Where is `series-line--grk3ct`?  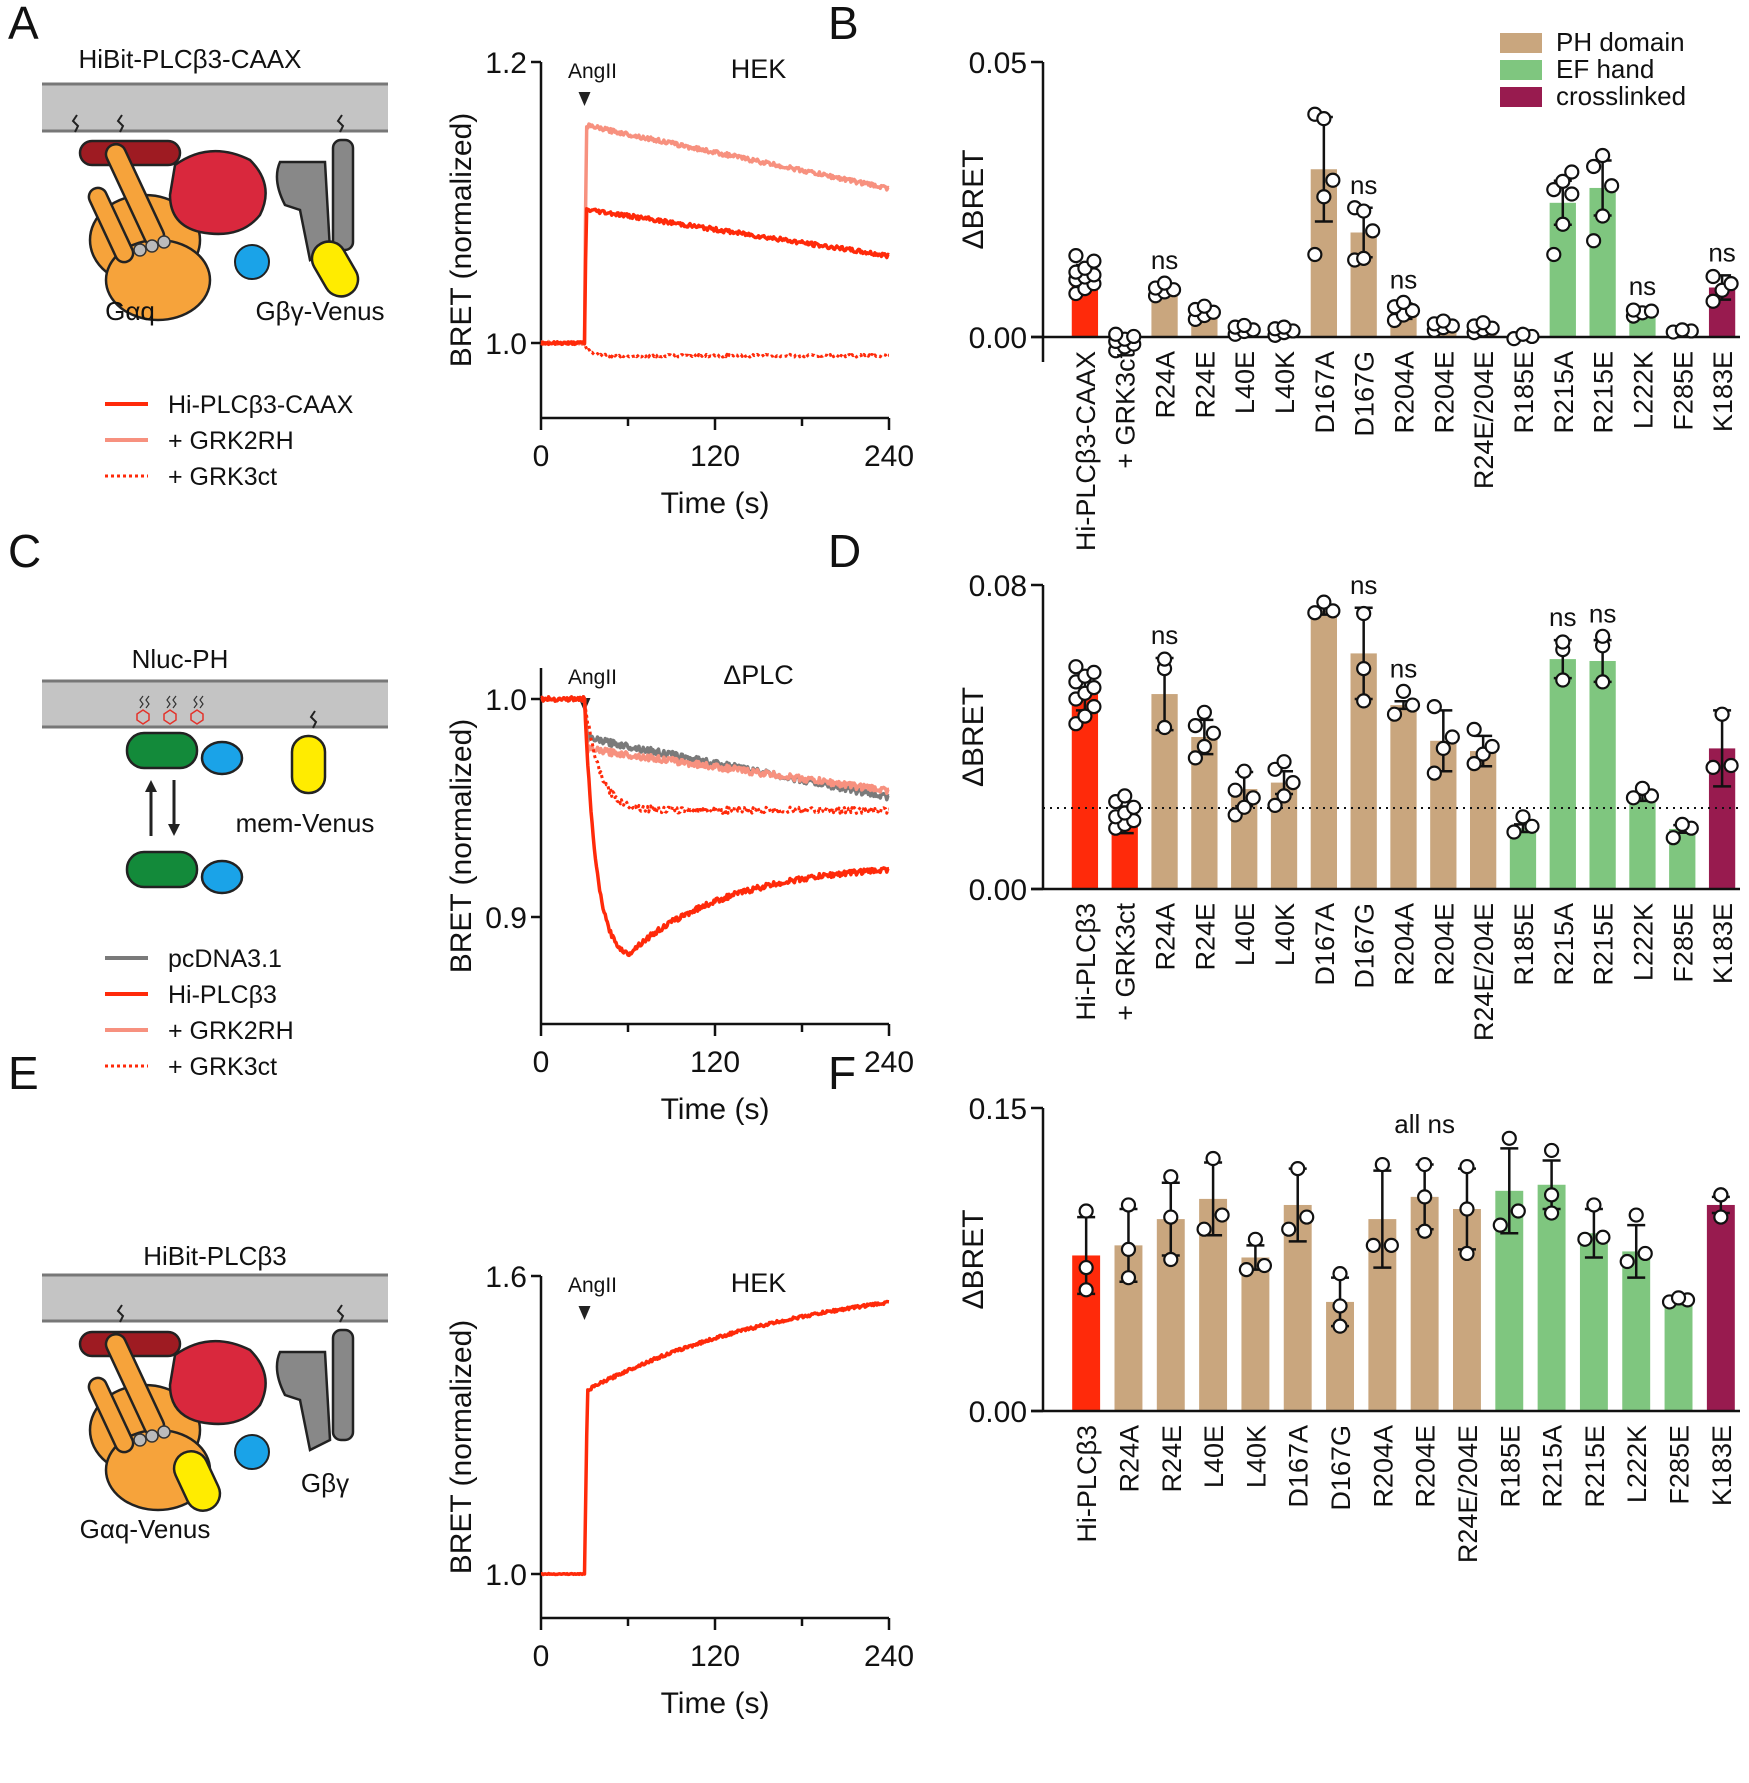 series-line--grk3ct is located at coordinates (715, 349).